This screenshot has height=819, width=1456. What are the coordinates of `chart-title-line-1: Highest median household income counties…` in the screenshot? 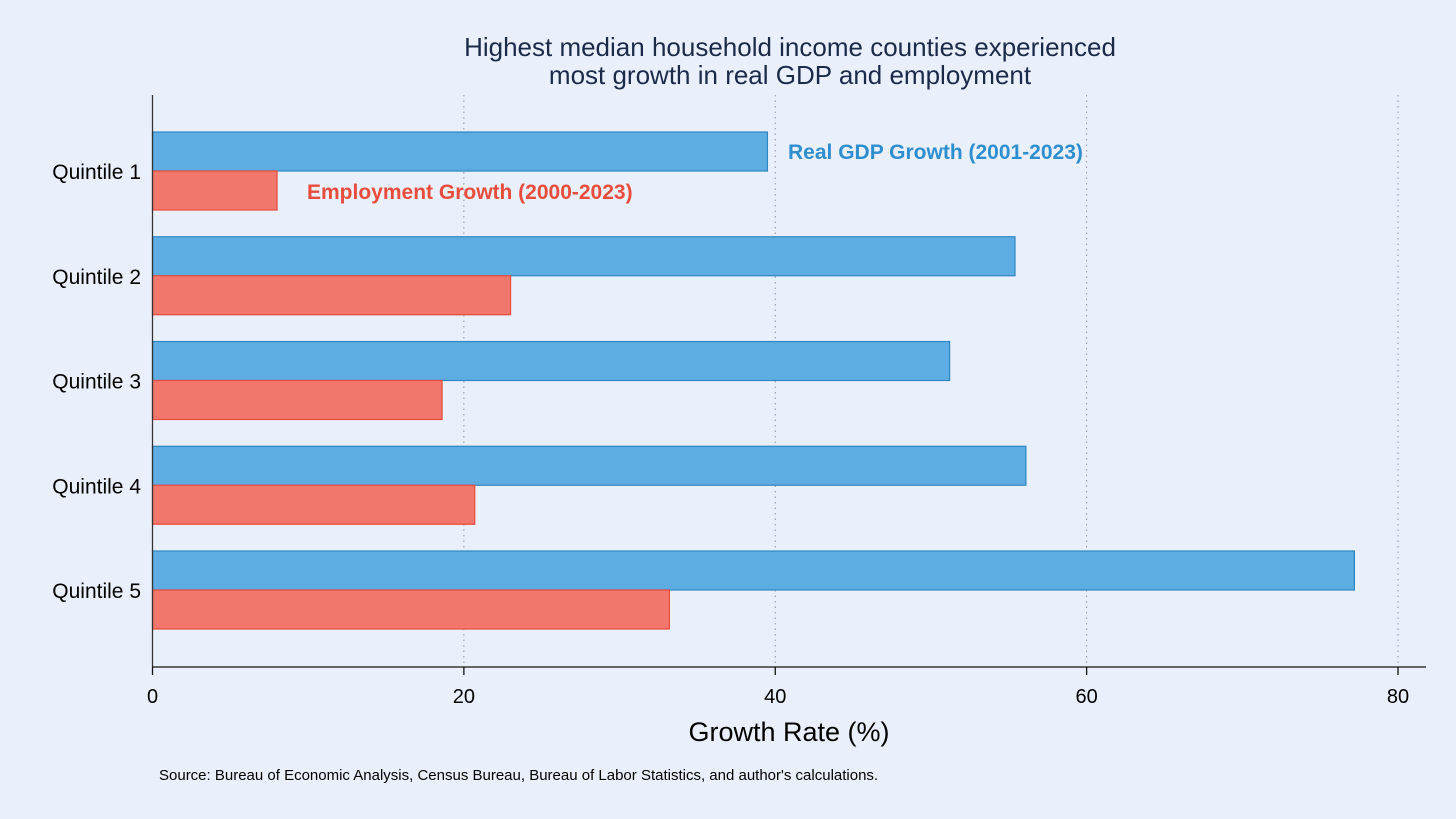 It's located at (790, 47).